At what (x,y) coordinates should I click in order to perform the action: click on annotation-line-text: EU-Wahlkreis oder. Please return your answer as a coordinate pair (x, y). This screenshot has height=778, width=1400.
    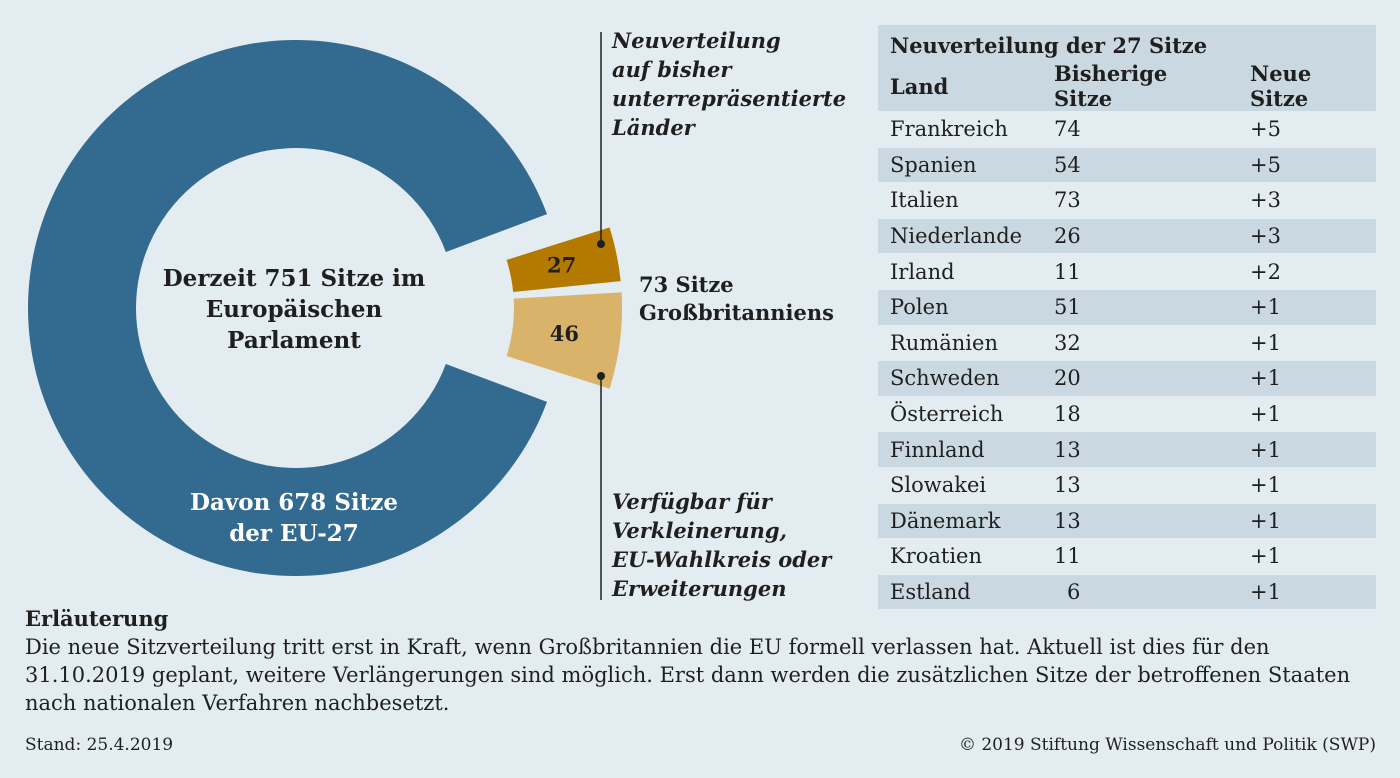
    Looking at the image, I should click on (722, 559).